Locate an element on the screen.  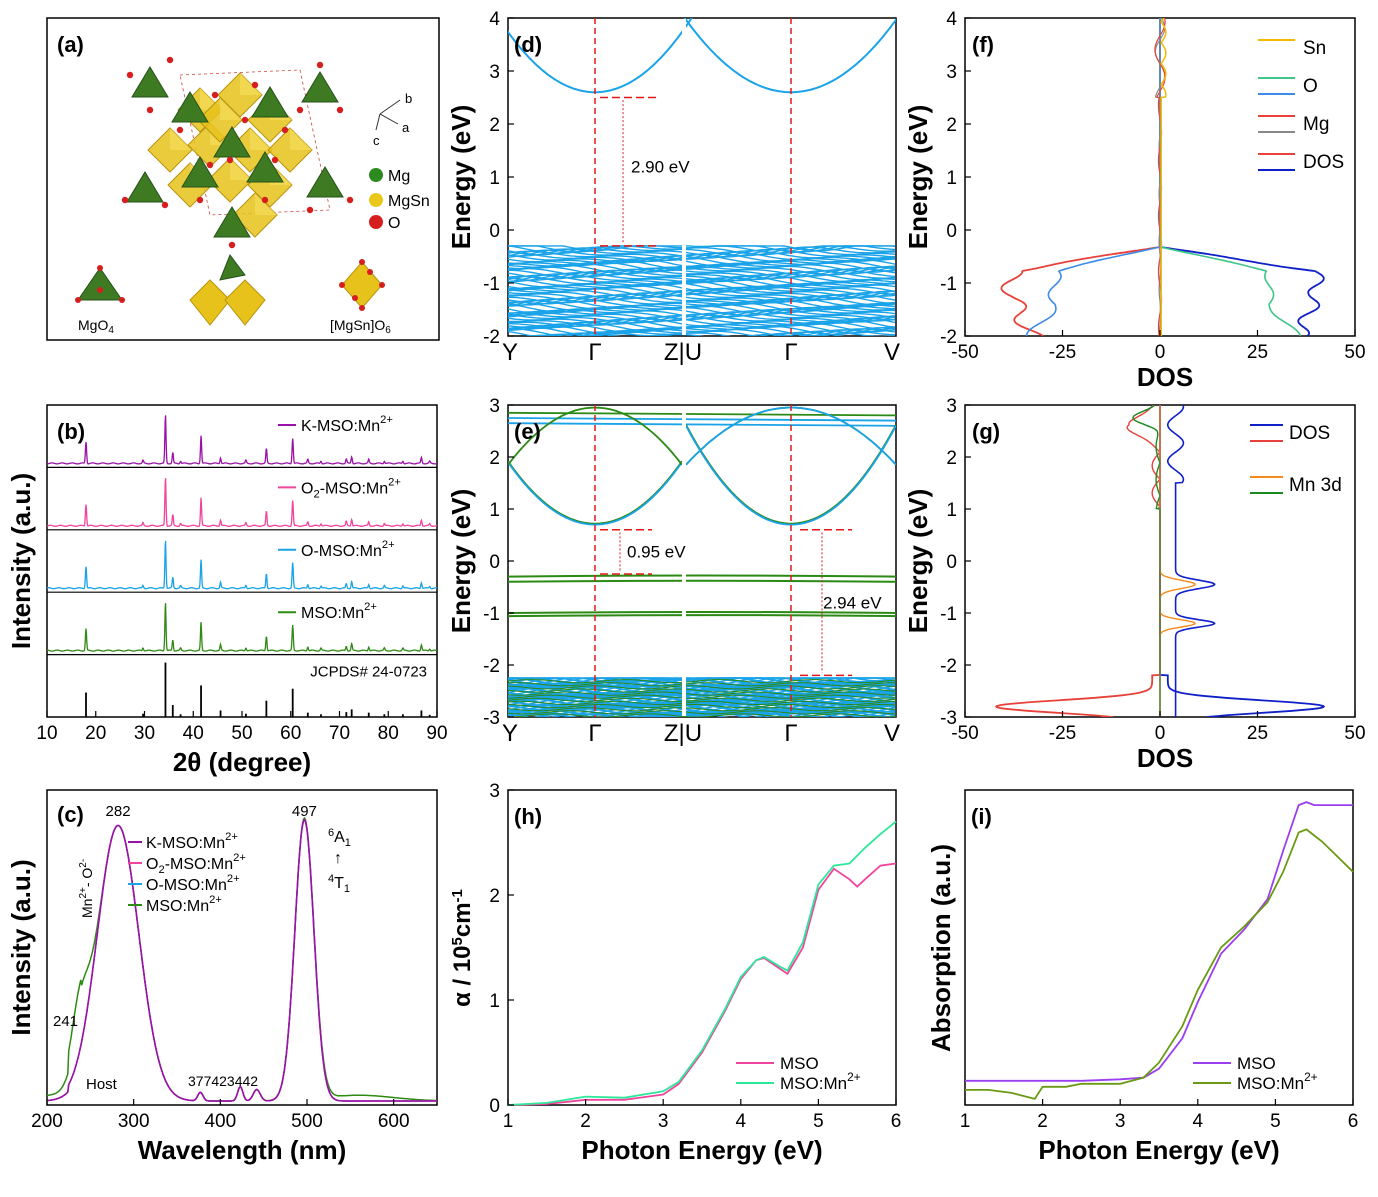
legend-o: O is located at coordinates (394, 223).